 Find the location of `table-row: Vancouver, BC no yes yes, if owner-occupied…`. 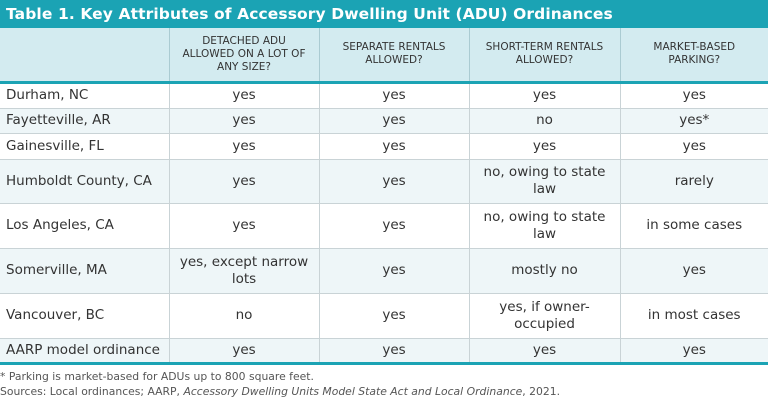

table-row: Vancouver, BC no yes yes, if owner-occupied… is located at coordinates (384, 316).